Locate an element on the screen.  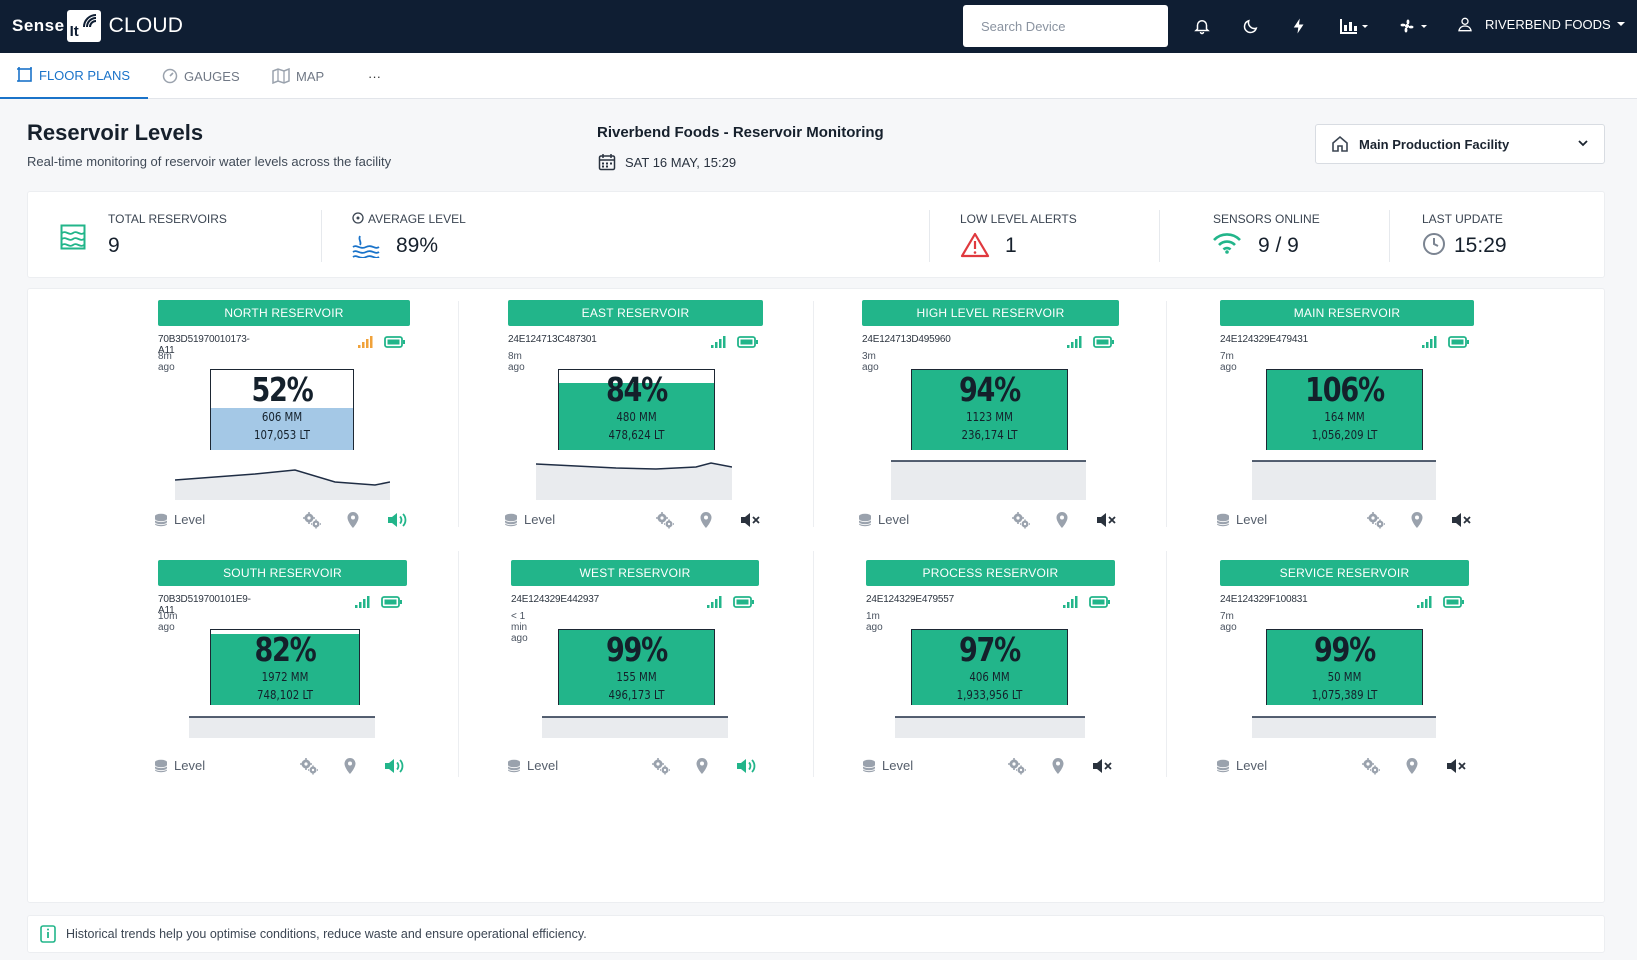
more-icon: ··· is located at coordinates (374, 76).